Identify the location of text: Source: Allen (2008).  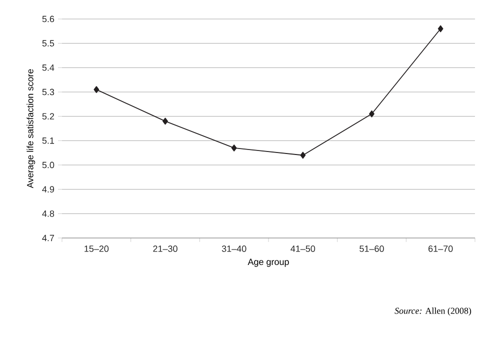
(433, 312).